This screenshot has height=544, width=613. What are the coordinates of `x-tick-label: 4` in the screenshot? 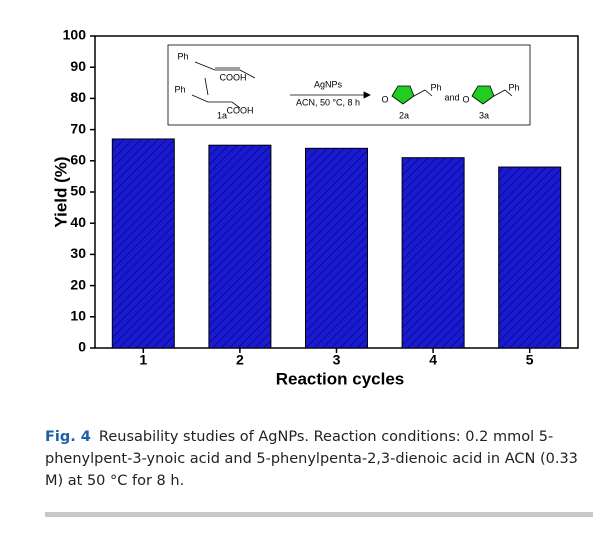 It's located at (433, 360).